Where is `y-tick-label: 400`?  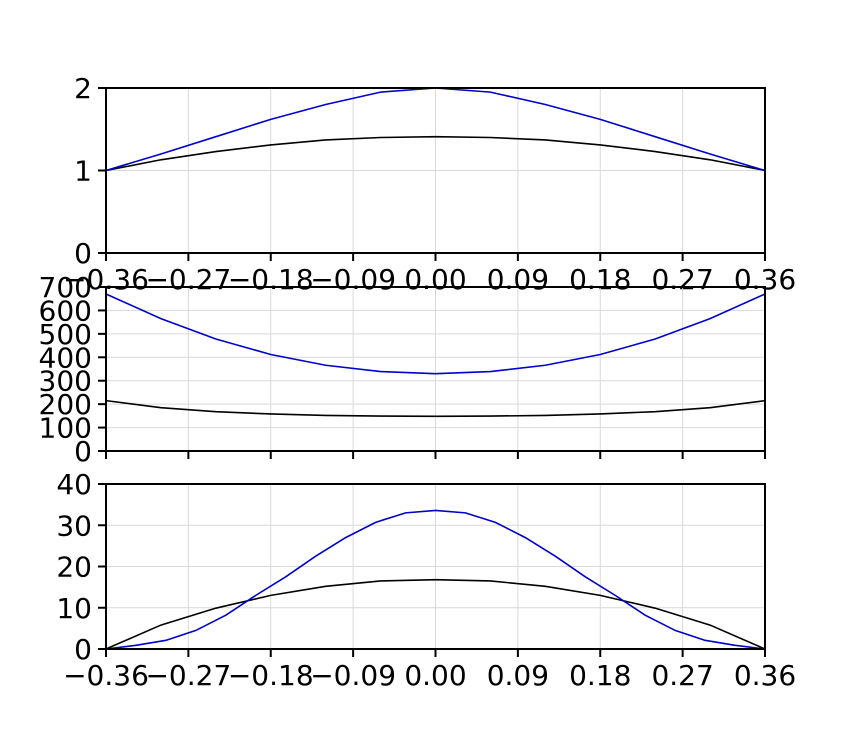 y-tick-label: 400 is located at coordinates (65, 357).